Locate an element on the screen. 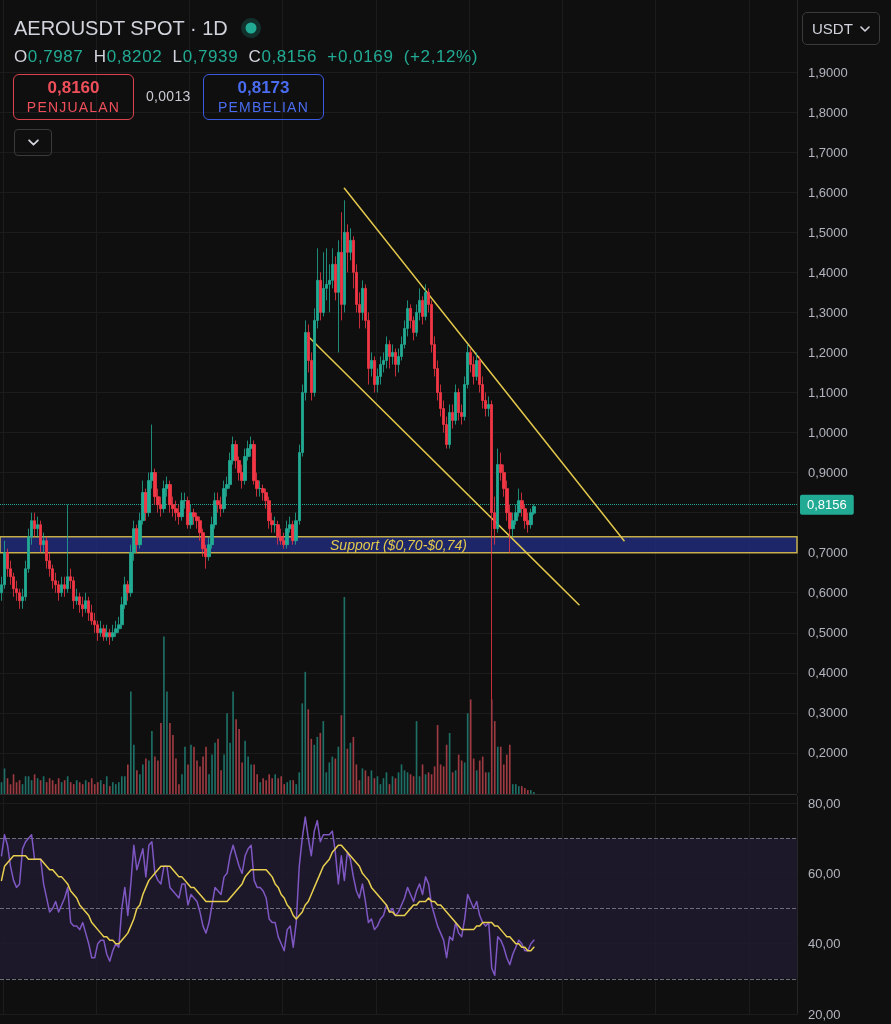  y-tick-label: 1,2000 is located at coordinates (828, 352).